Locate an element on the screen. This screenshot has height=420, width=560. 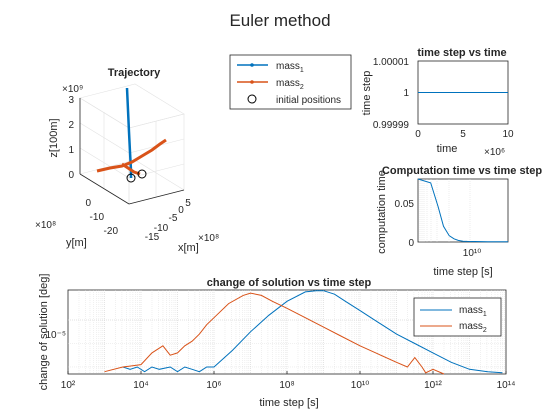
z-ticks: 0 1 2 3 is located at coordinates (71, 138).